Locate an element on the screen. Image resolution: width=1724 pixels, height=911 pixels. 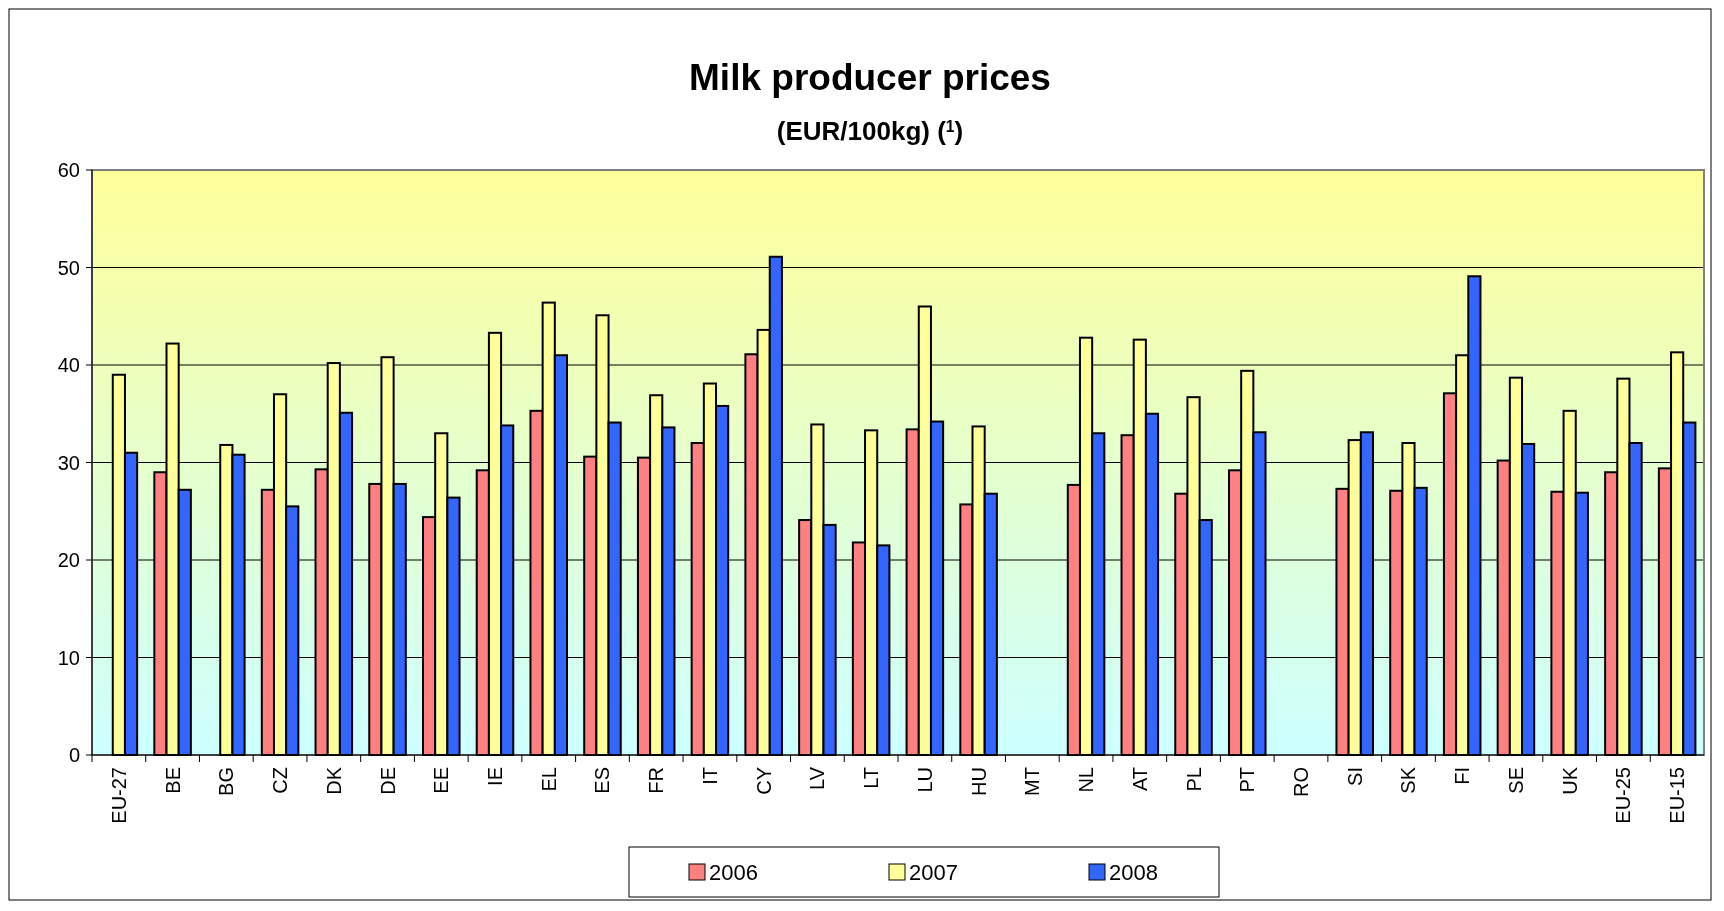
y-tick-label: 60 is located at coordinates (68, 170).